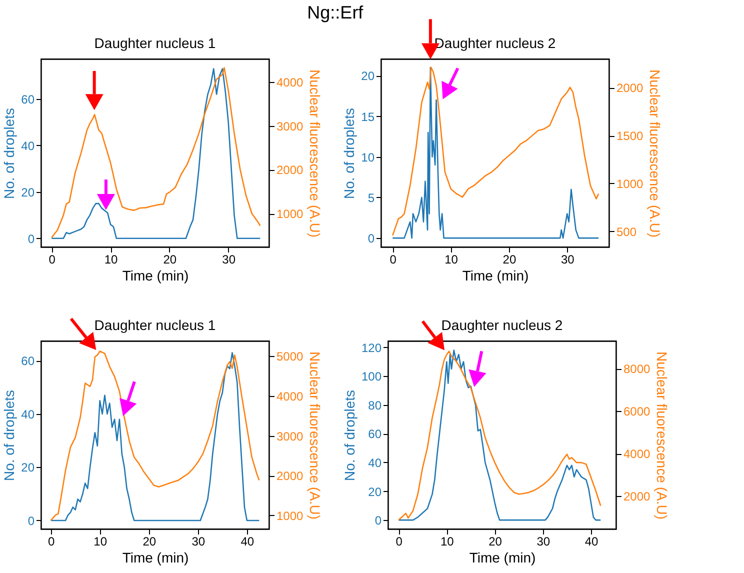 Image resolution: width=744 pixels, height=573 pixels. Describe the element at coordinates (335, 12) in the screenshot. I see `text: Ng::Erf` at that location.